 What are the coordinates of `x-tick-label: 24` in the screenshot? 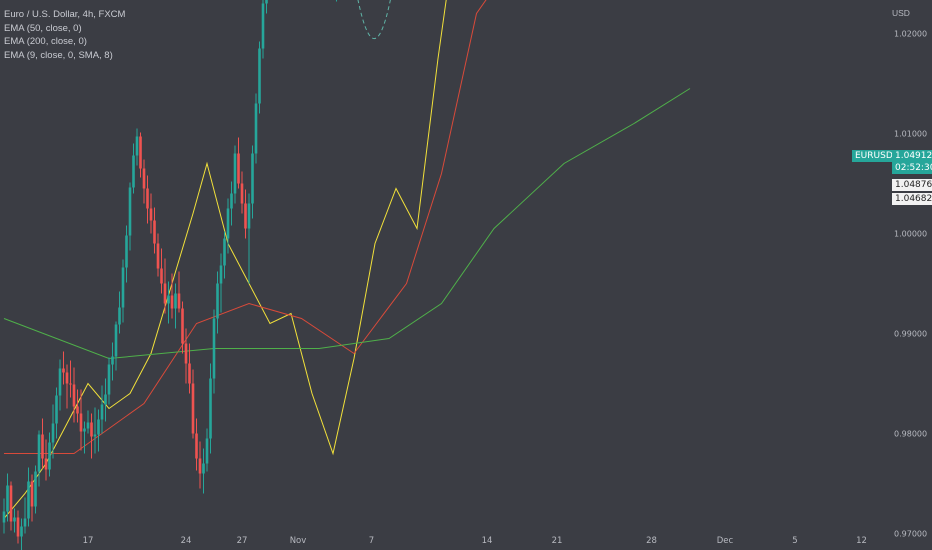 It's located at (186, 541).